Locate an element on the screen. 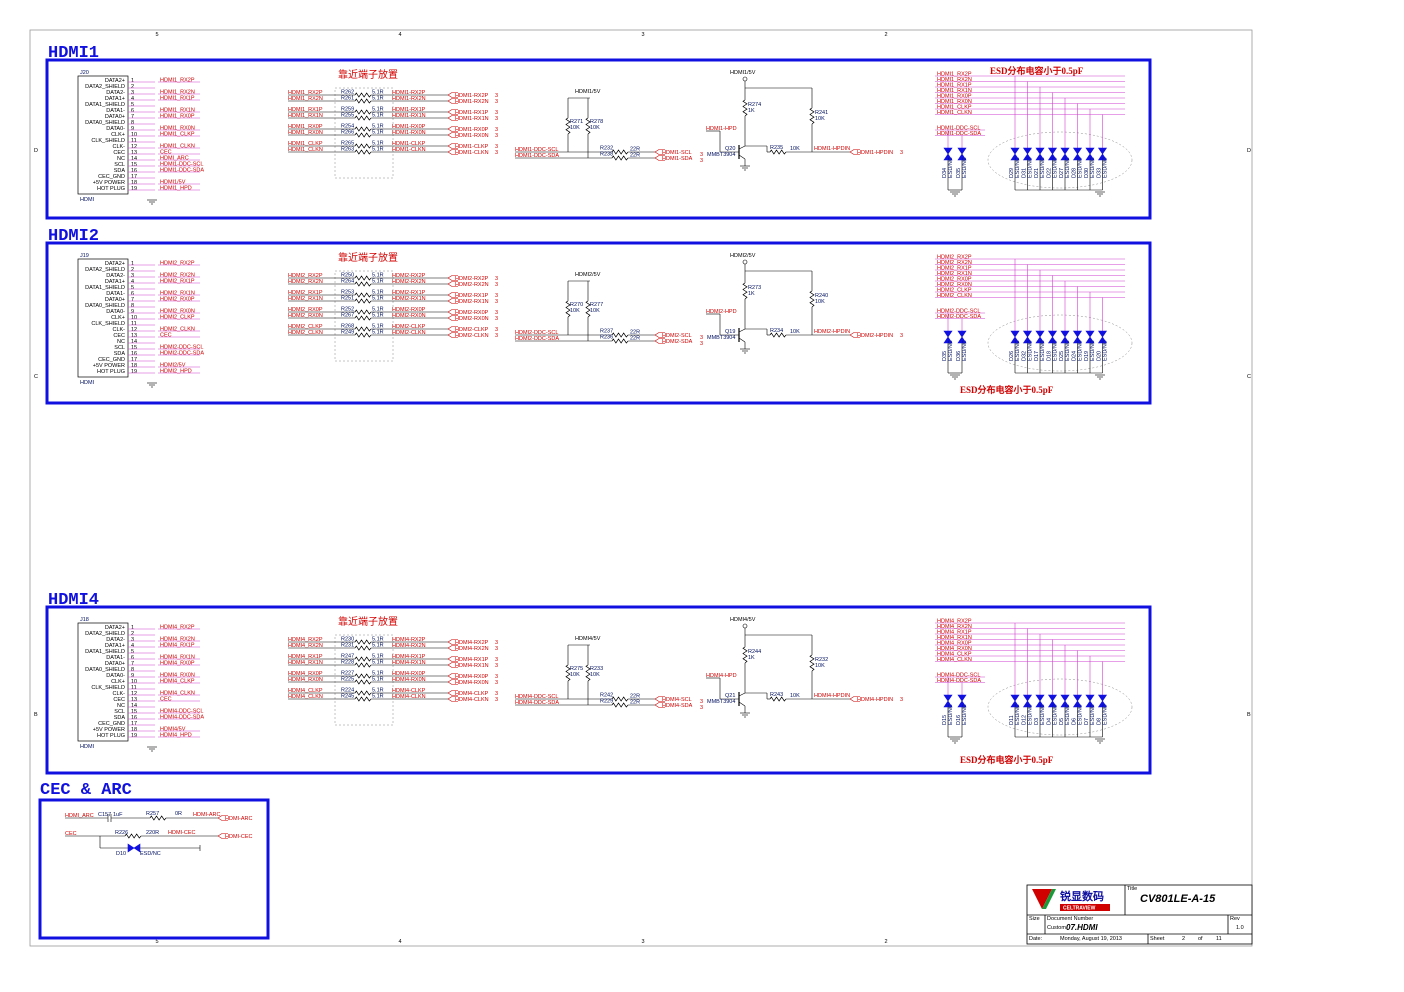  pin-number: 17 is located at coordinates (134, 360).